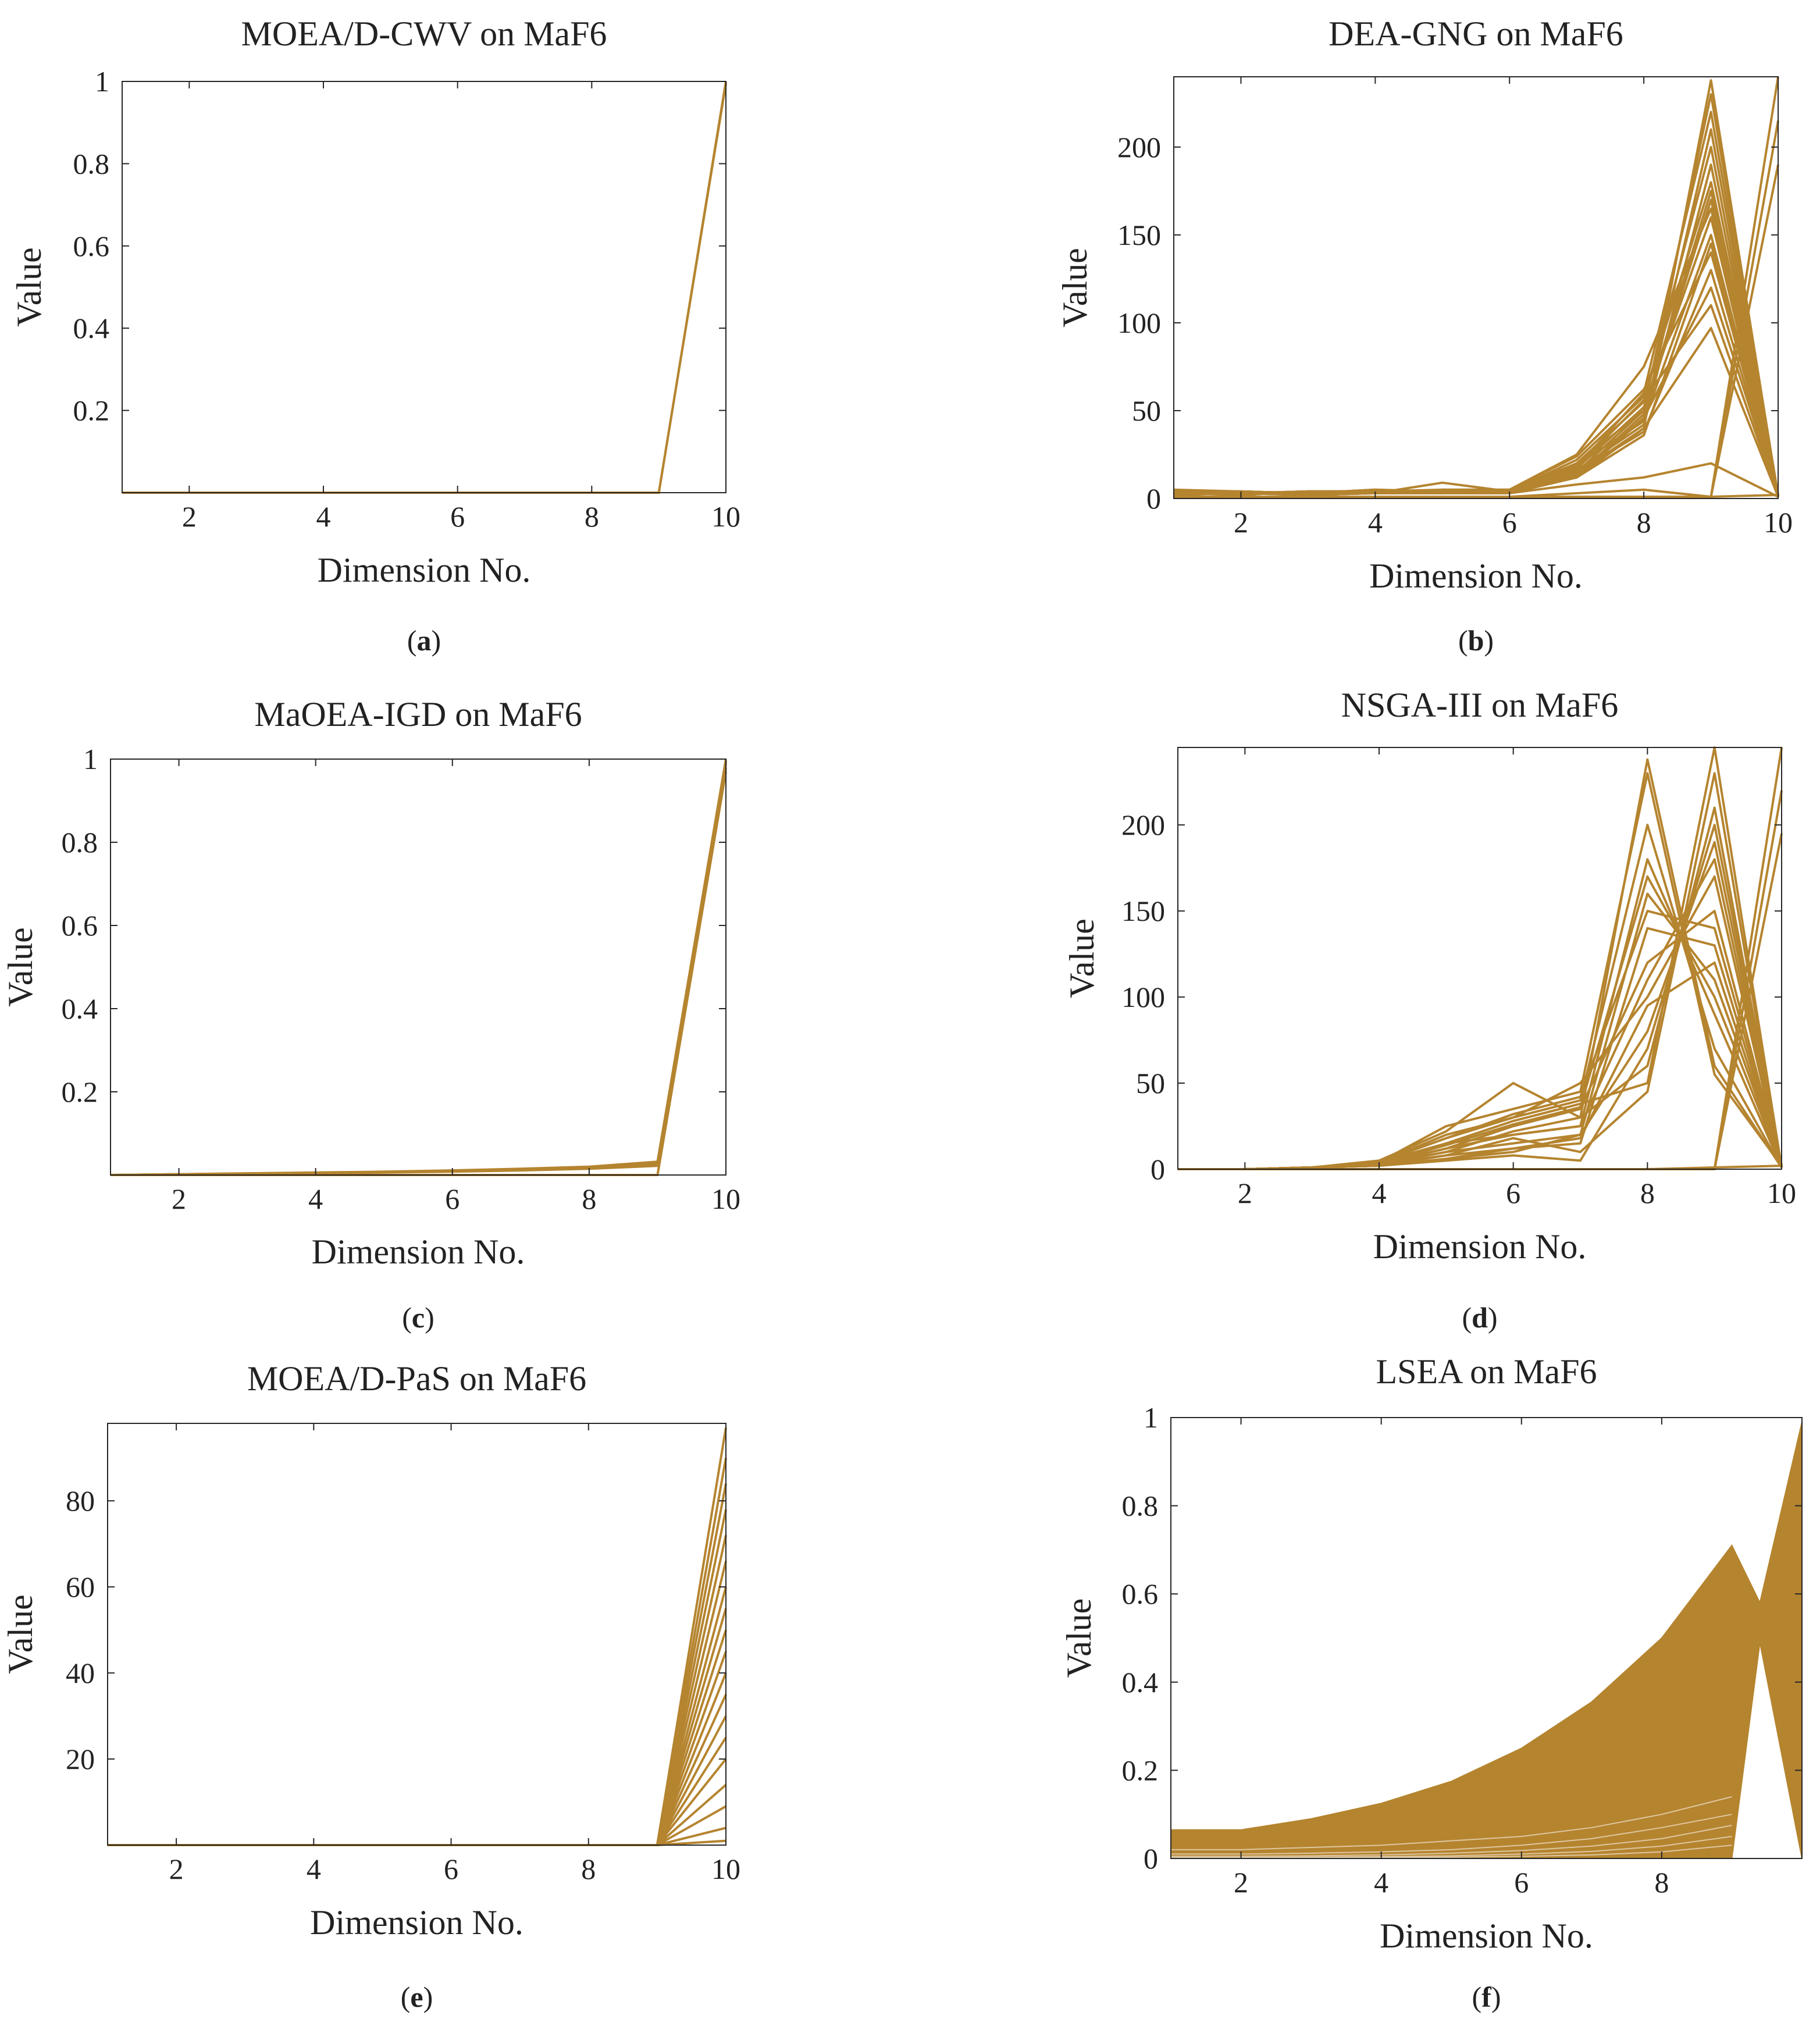 Image resolution: width=1820 pixels, height=2026 pixels. I want to click on x-axis-label-e: Dimension No., so click(417, 1922).